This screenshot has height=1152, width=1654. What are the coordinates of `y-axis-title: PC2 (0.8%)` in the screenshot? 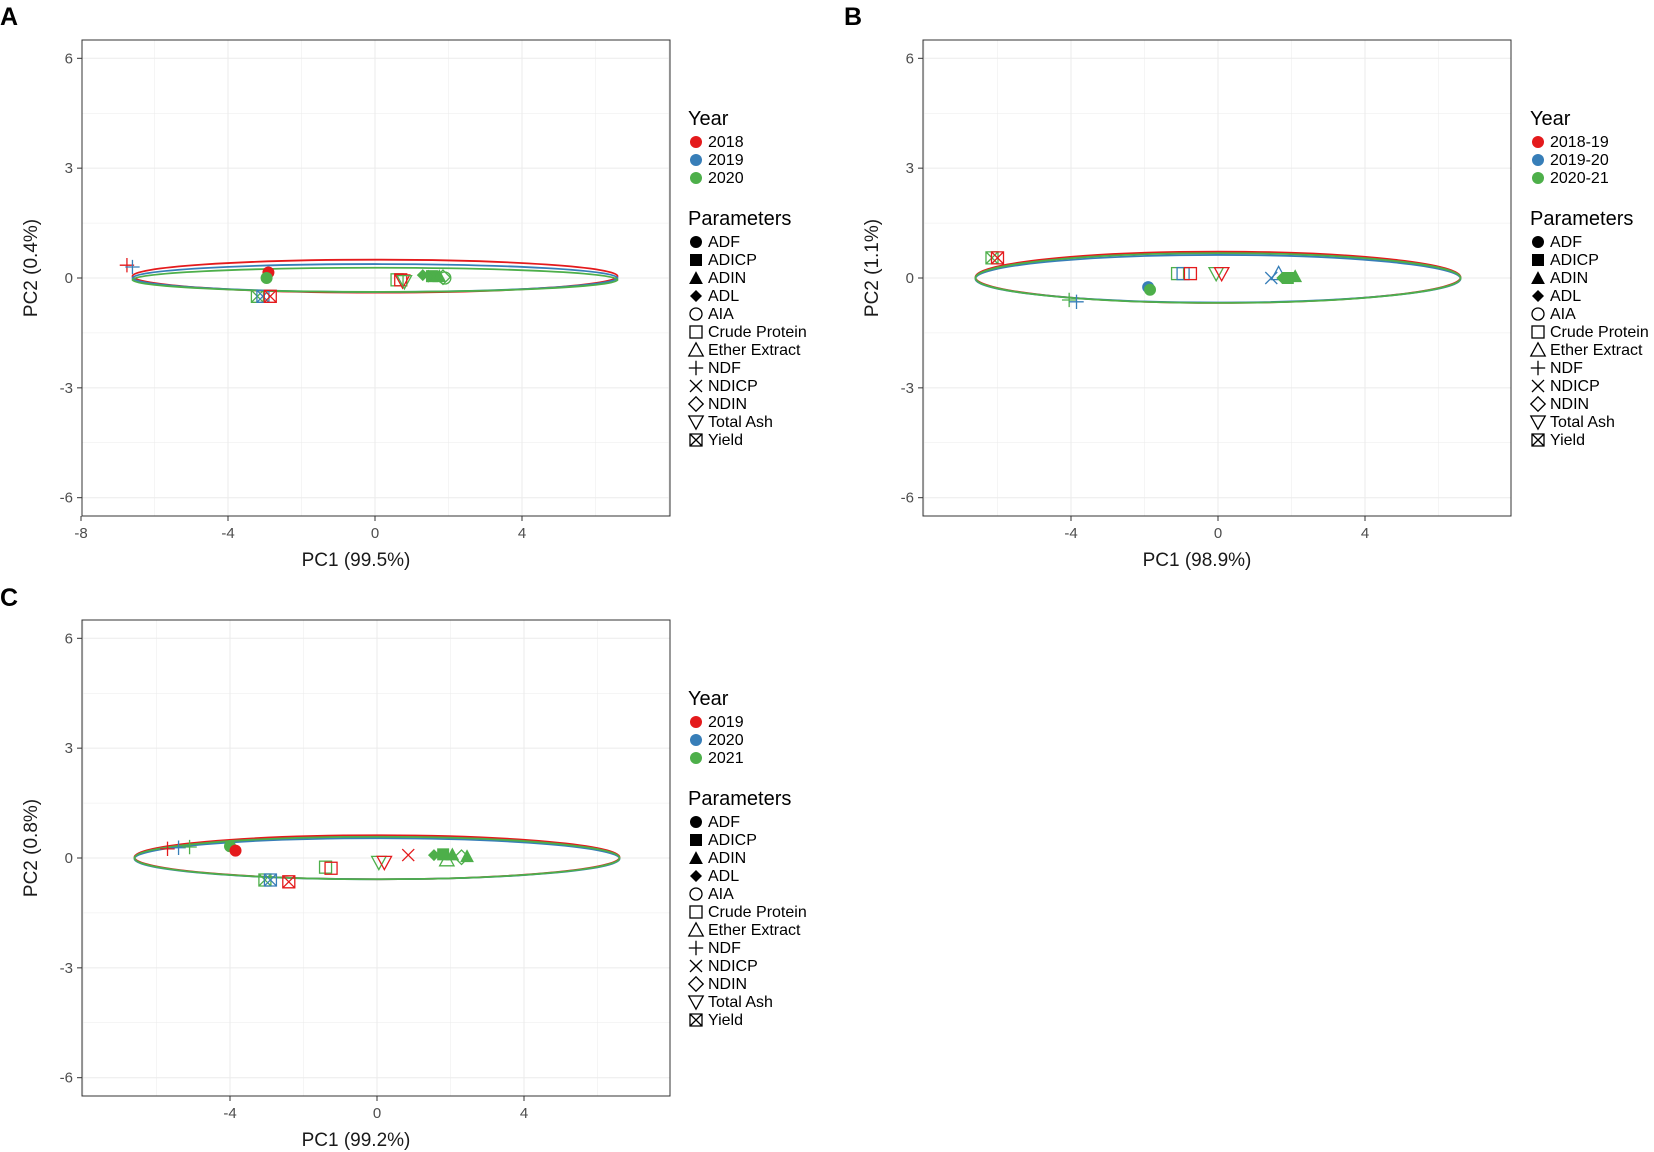 It's located at (31, 848).